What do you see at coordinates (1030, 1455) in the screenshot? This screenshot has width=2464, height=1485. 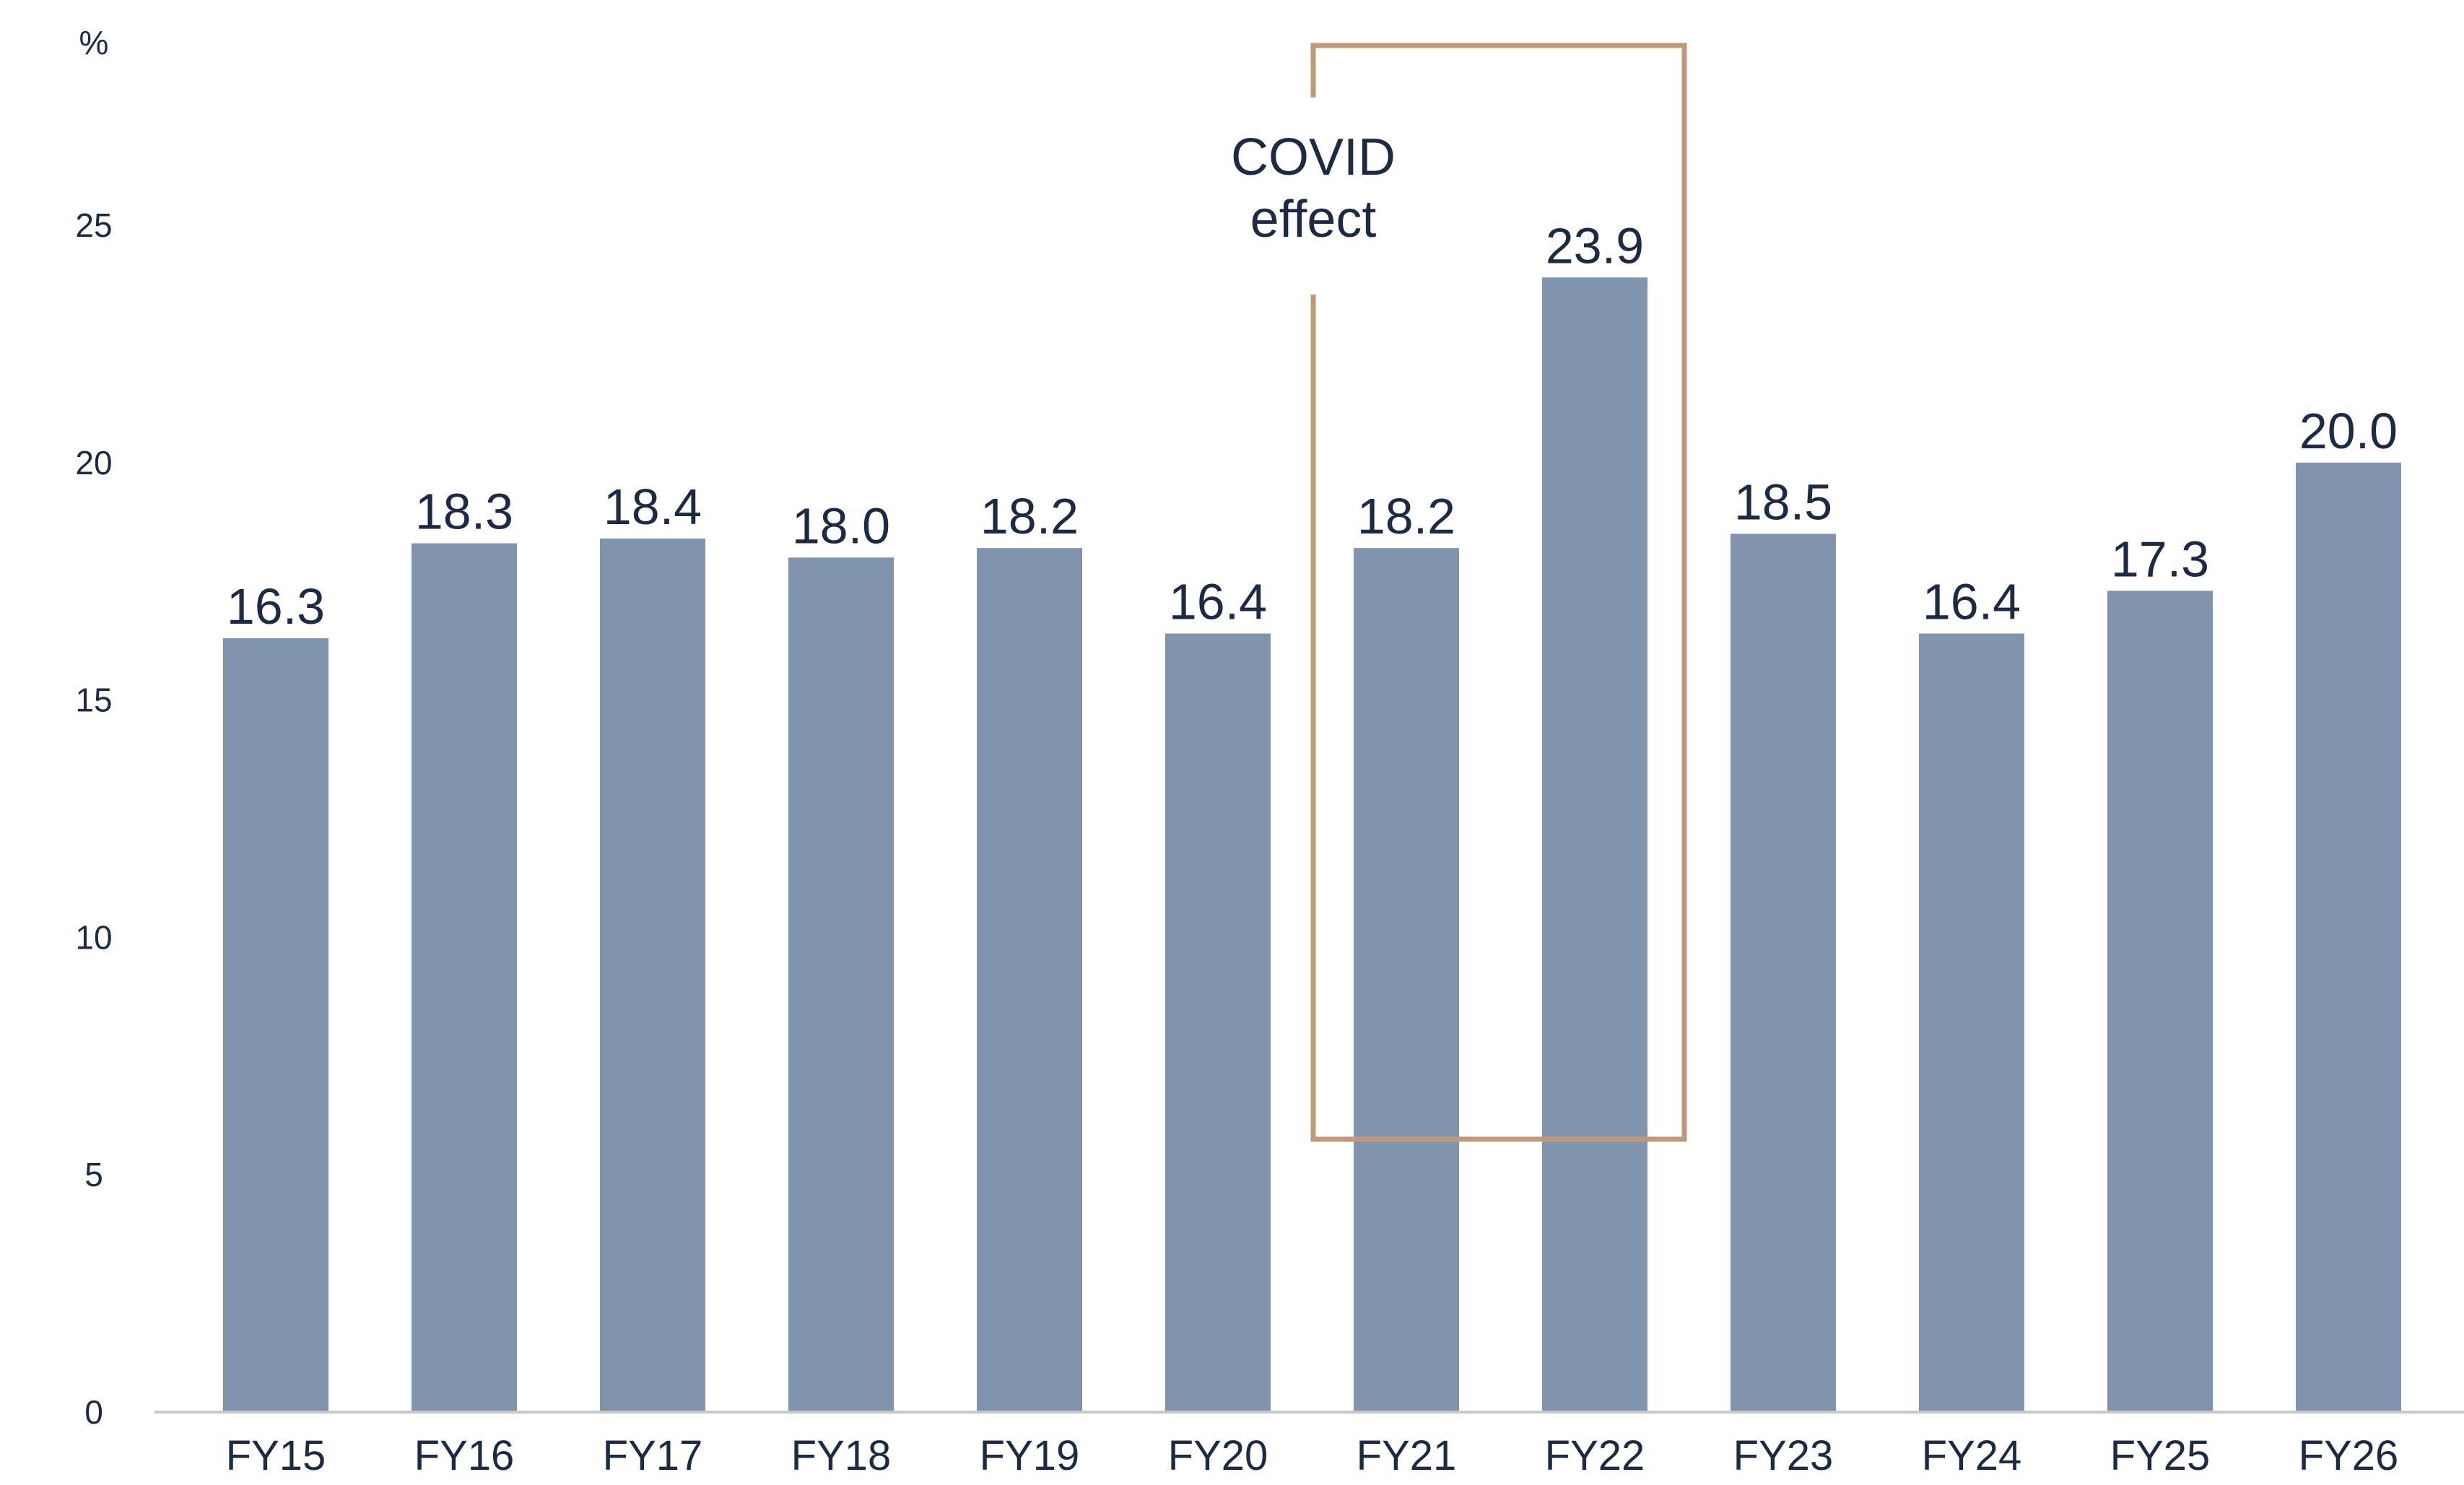 I see `x-tick-label: FY19` at bounding box center [1030, 1455].